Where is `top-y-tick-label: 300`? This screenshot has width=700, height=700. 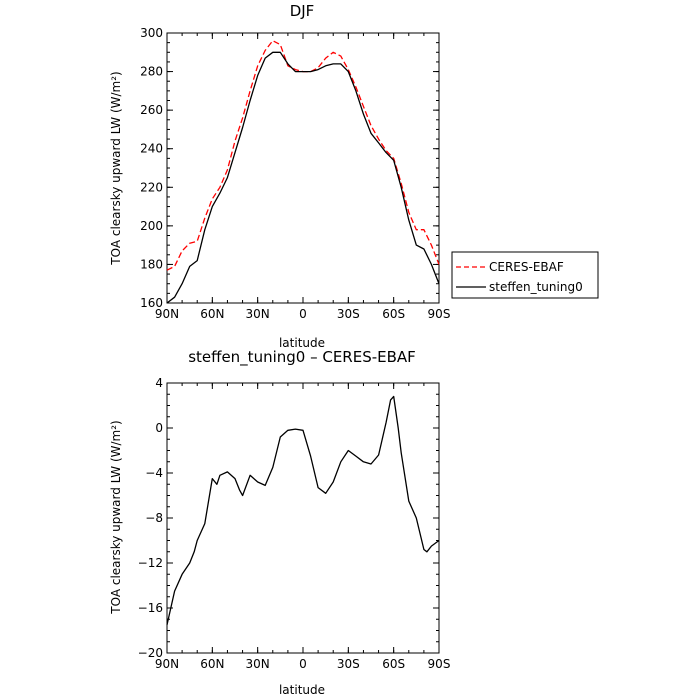 top-y-tick-label: 300 is located at coordinates (151, 33).